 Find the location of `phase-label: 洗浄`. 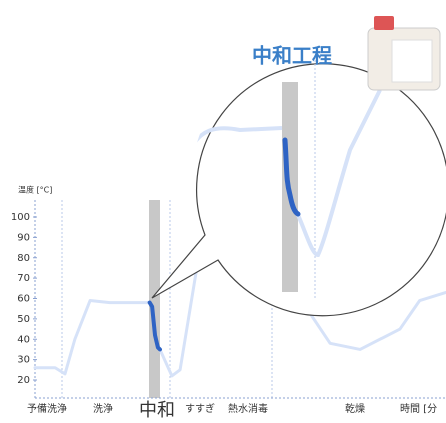

phase-label: 洗浄 is located at coordinates (103, 408).